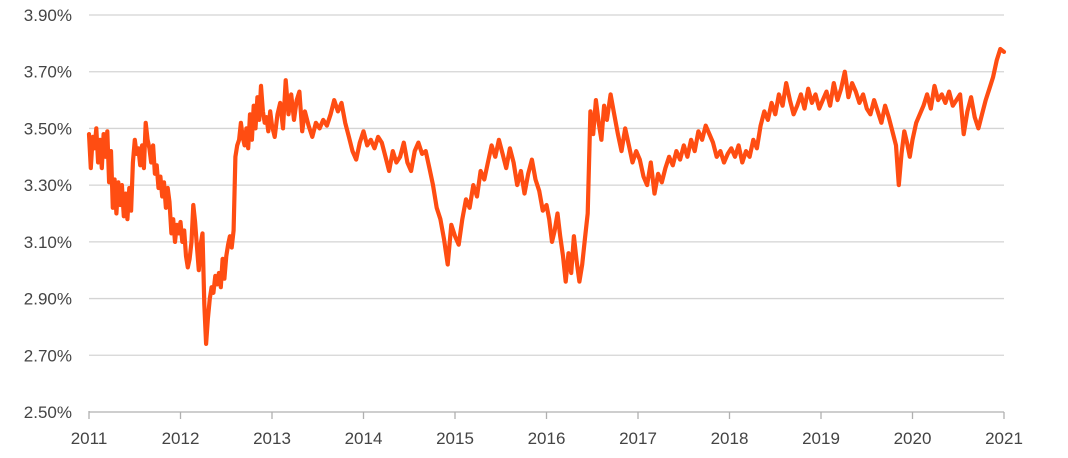 This screenshot has height=458, width=1068. I want to click on x-tick-label: 2016, so click(547, 438).